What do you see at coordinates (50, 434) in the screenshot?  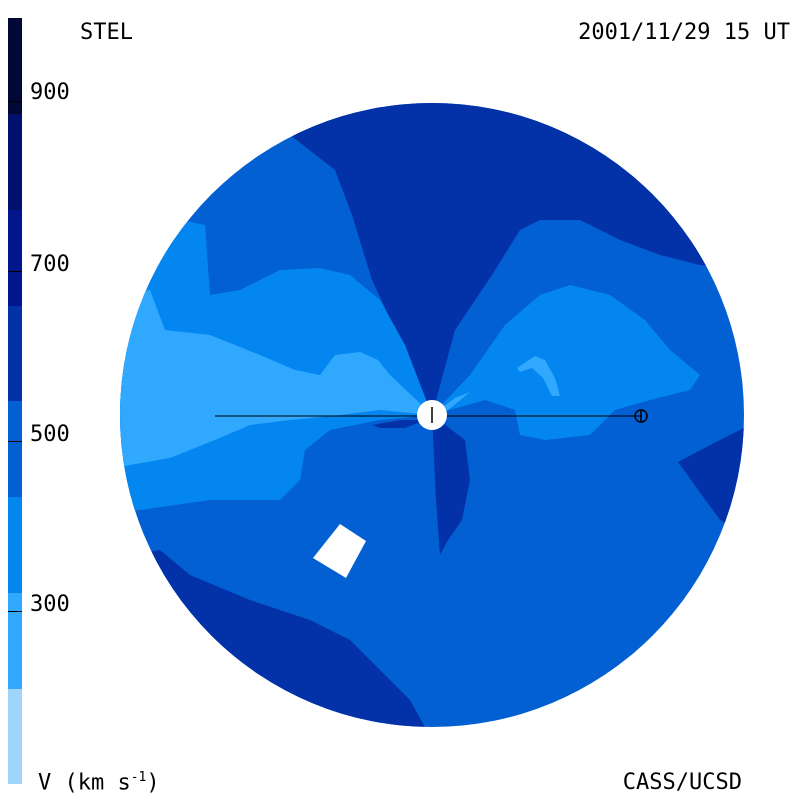 I see `colorbar-tick-label-500: 500` at bounding box center [50, 434].